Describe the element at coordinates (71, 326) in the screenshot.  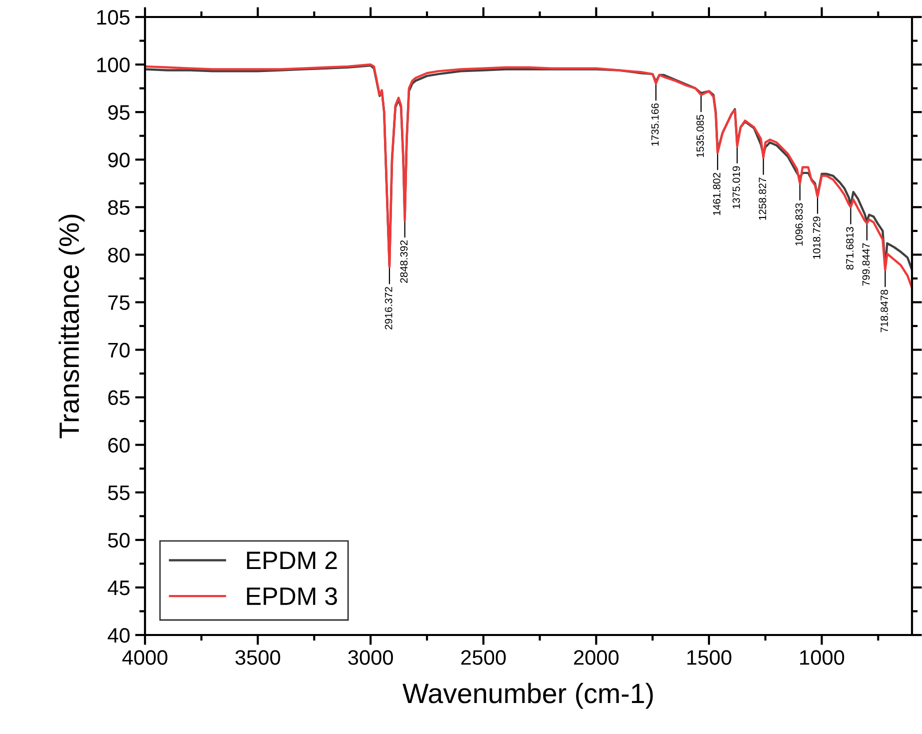
I see `y-axis-title: Transmittance (%)` at that location.